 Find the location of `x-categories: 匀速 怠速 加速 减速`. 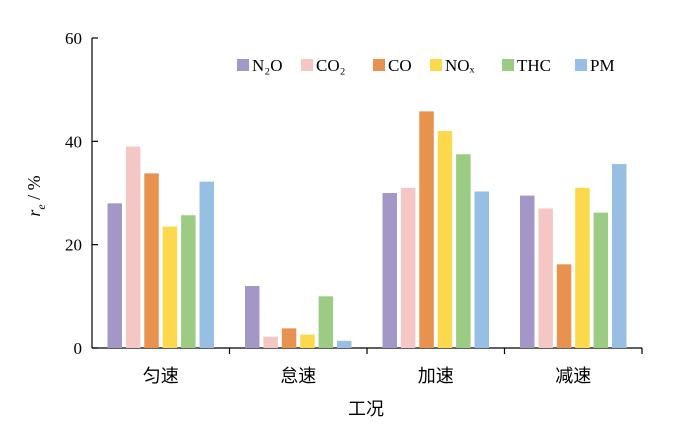

x-categories: 匀速 怠速 加速 减速 is located at coordinates (367, 376).